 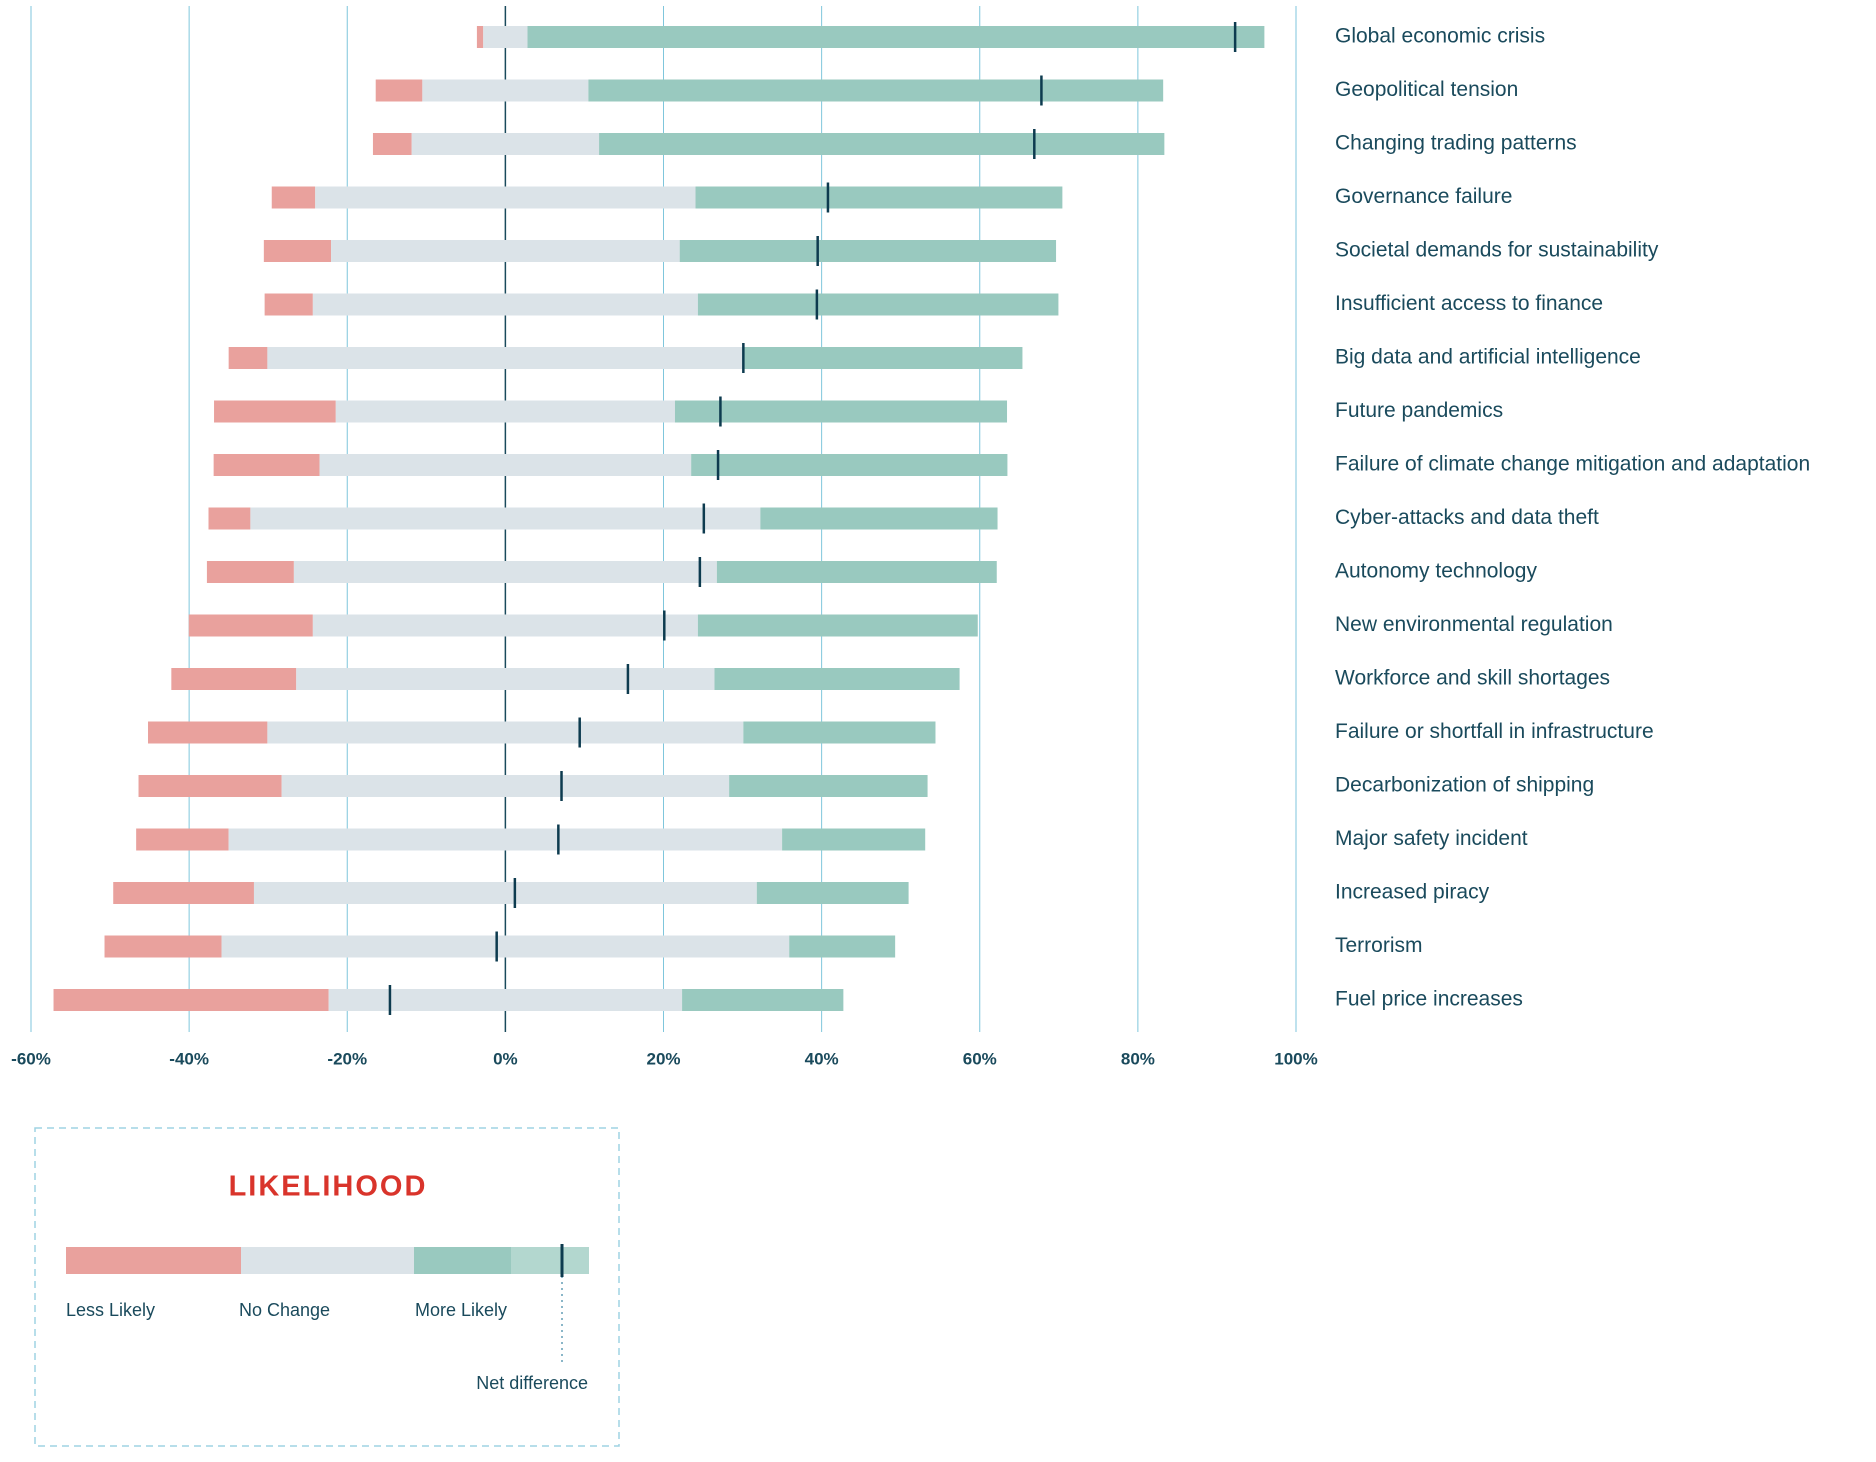 I want to click on category-label: Decarbonization of shipping, so click(x=1464, y=785).